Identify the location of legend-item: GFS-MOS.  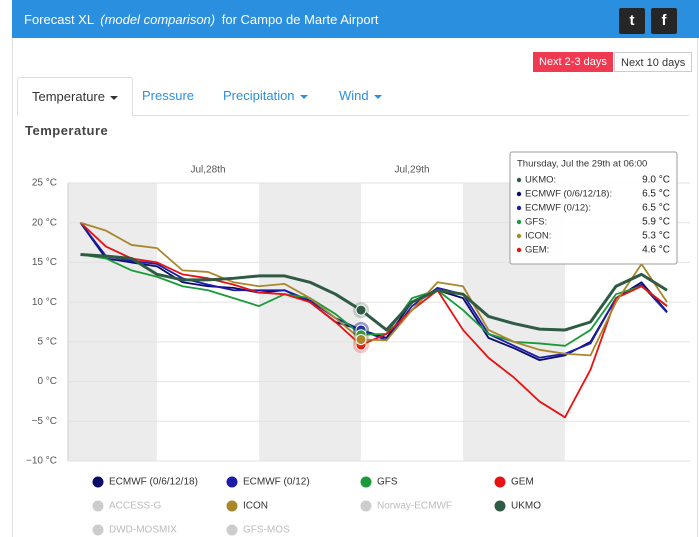
(258, 530).